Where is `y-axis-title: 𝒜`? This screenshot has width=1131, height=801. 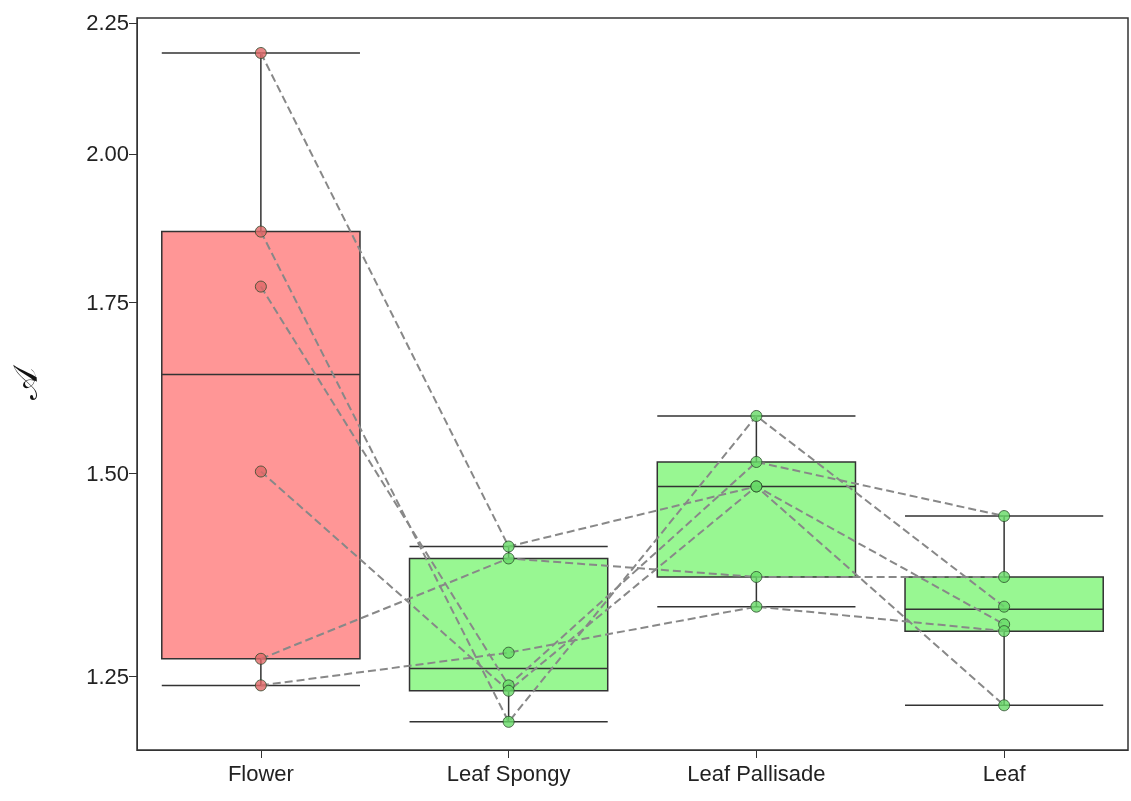 y-axis-title: 𝒜 is located at coordinates (25, 382).